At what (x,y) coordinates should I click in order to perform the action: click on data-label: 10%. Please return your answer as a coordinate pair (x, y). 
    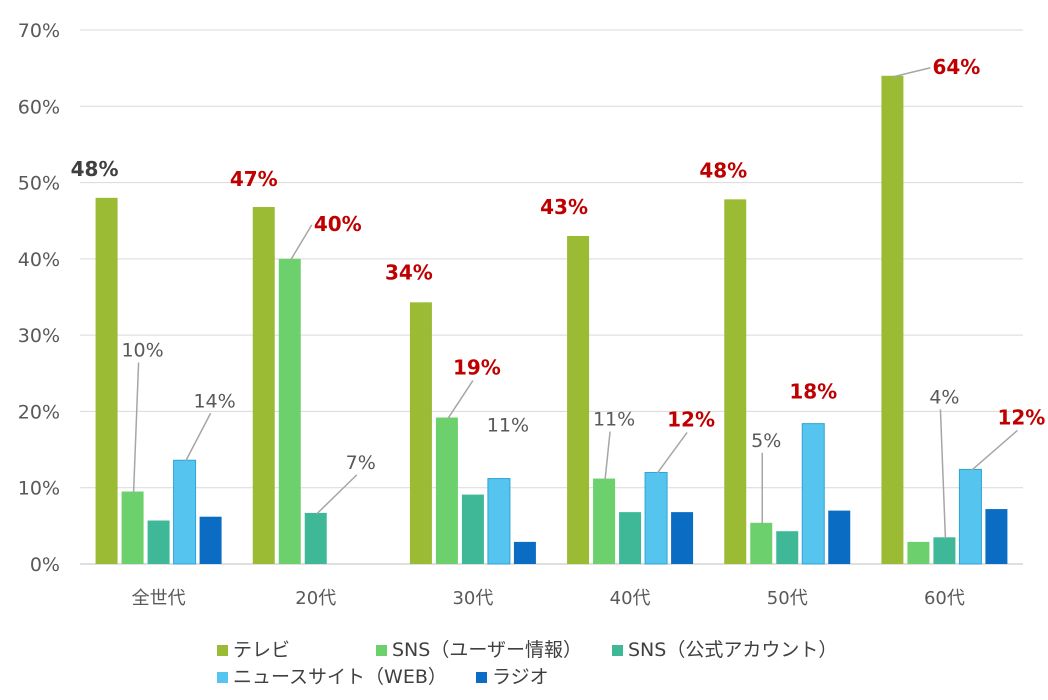
    Looking at the image, I should click on (142, 351).